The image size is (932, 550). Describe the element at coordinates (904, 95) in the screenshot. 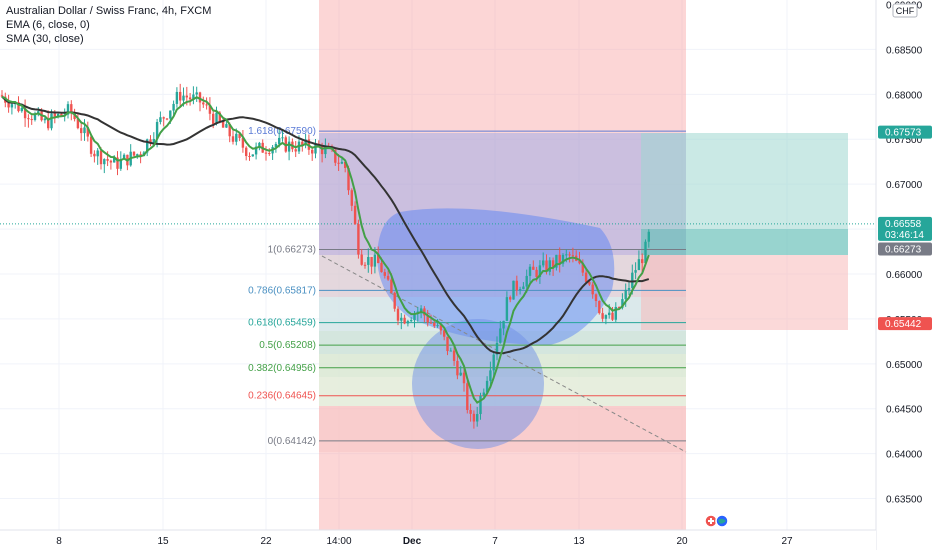

I see `price-tick-label: 0.68000` at that location.